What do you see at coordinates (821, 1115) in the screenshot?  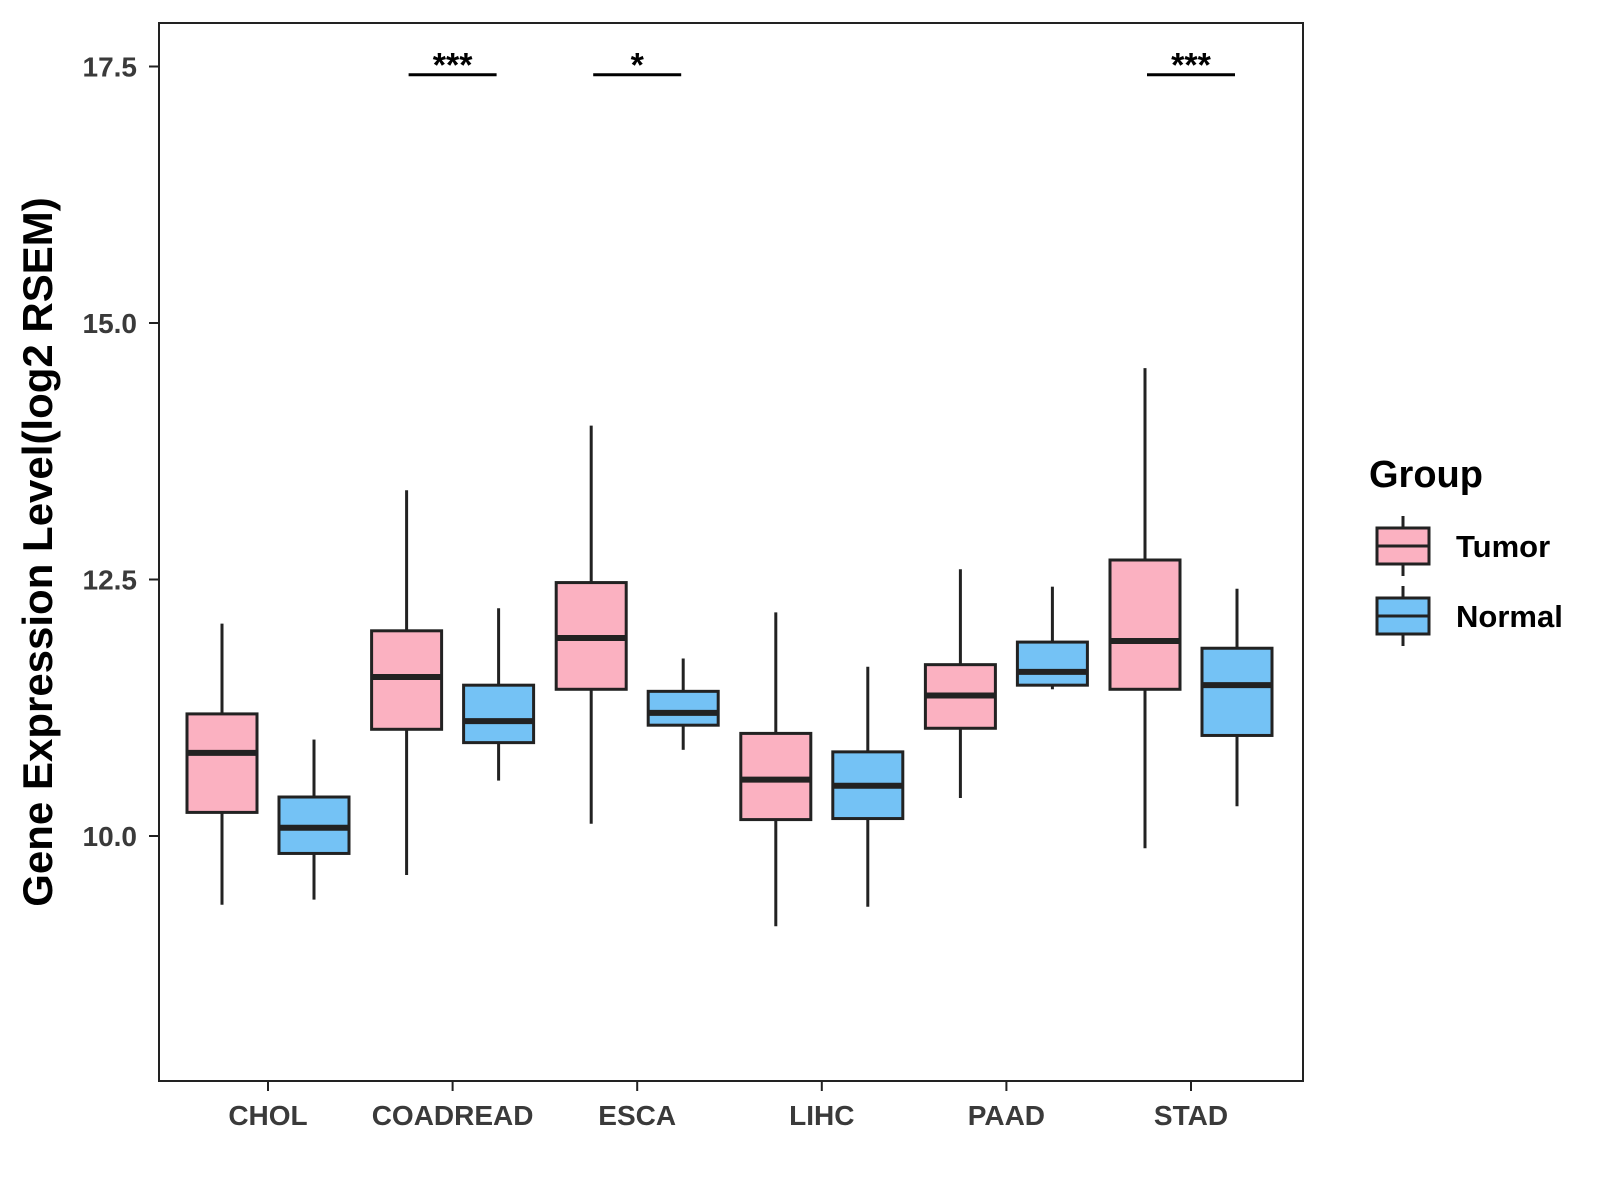 I see `x-tick-label: LIHC` at bounding box center [821, 1115].